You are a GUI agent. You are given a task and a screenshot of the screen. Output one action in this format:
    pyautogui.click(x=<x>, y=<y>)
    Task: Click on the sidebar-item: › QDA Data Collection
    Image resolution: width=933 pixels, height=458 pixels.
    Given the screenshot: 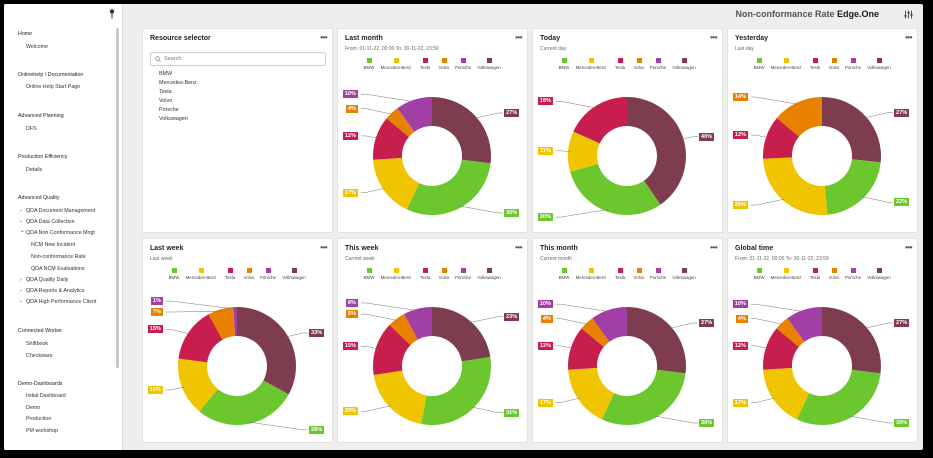 What is the action you would take?
    pyautogui.click(x=47, y=222)
    